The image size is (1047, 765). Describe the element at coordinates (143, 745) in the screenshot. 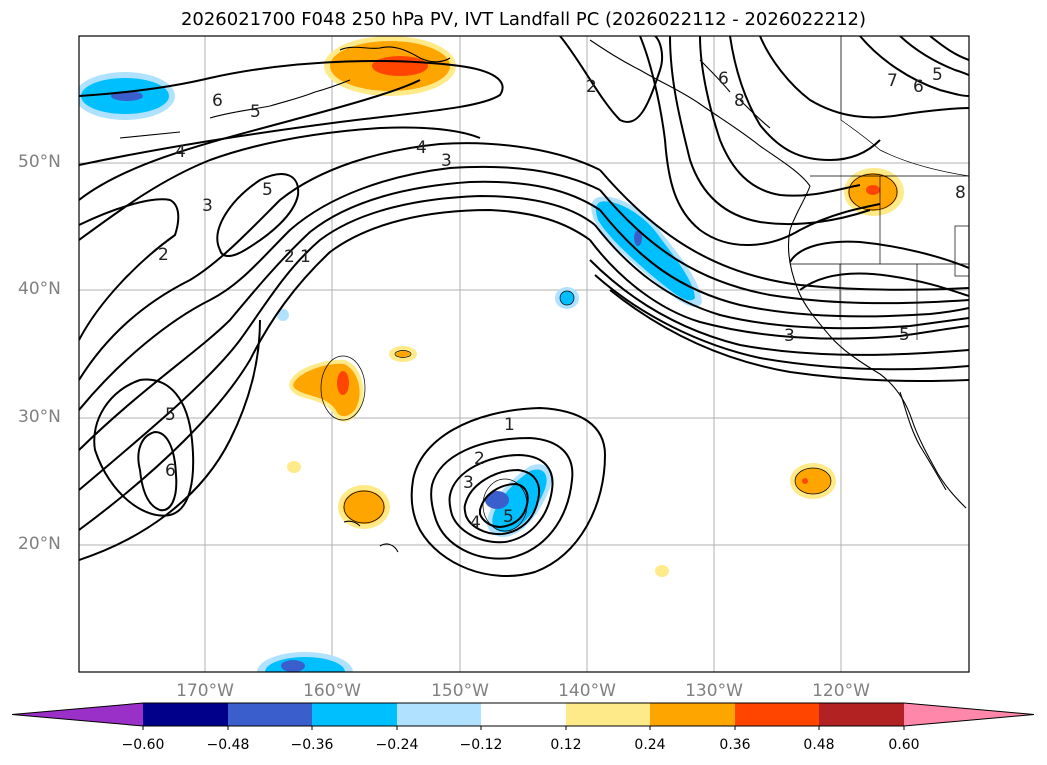

I see `colorbar-tick-label: −0.60` at that location.